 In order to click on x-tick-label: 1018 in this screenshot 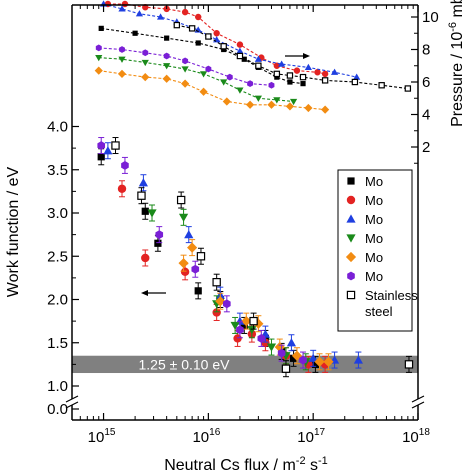, I will do `click(416, 436)`.